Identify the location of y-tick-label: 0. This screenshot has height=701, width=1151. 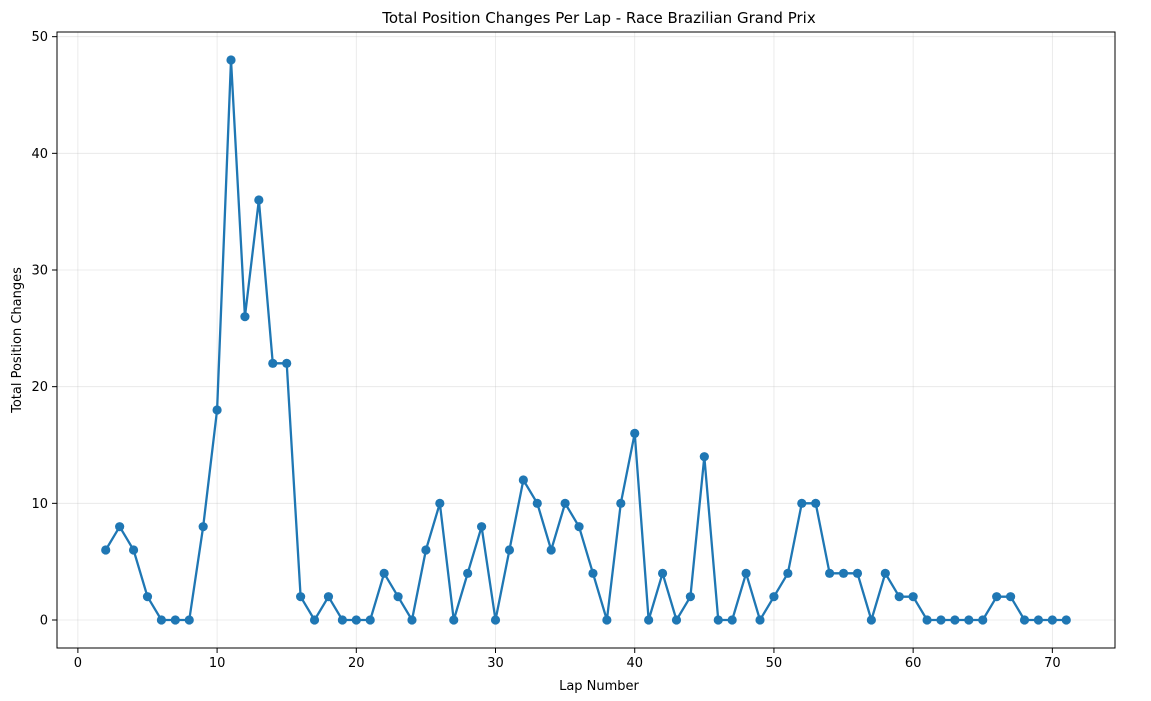
(44, 621).